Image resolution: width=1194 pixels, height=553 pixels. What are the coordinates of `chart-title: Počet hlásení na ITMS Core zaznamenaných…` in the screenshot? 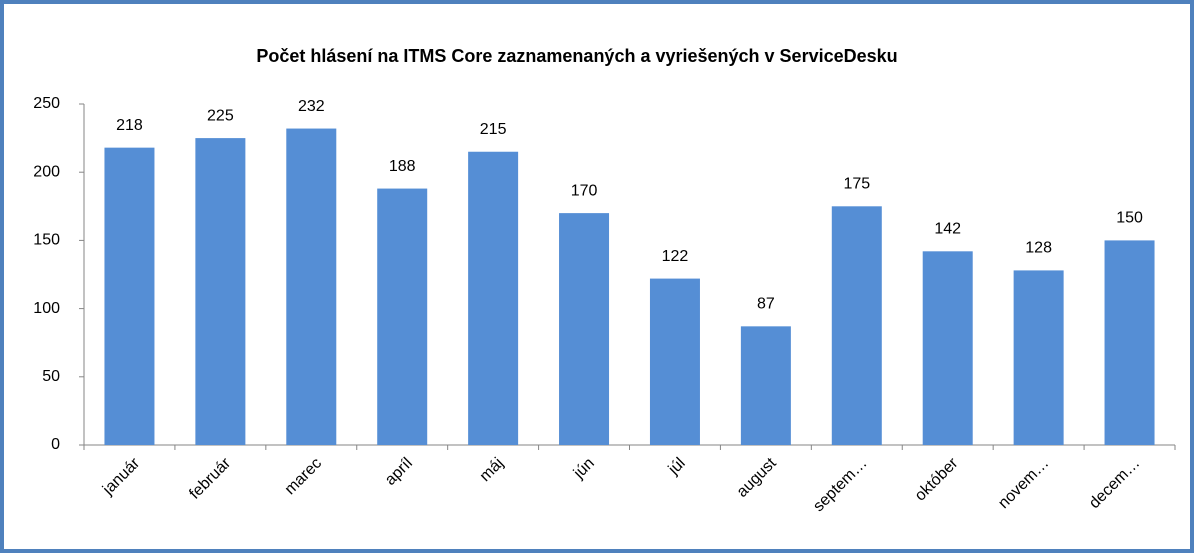 It's located at (576, 56).